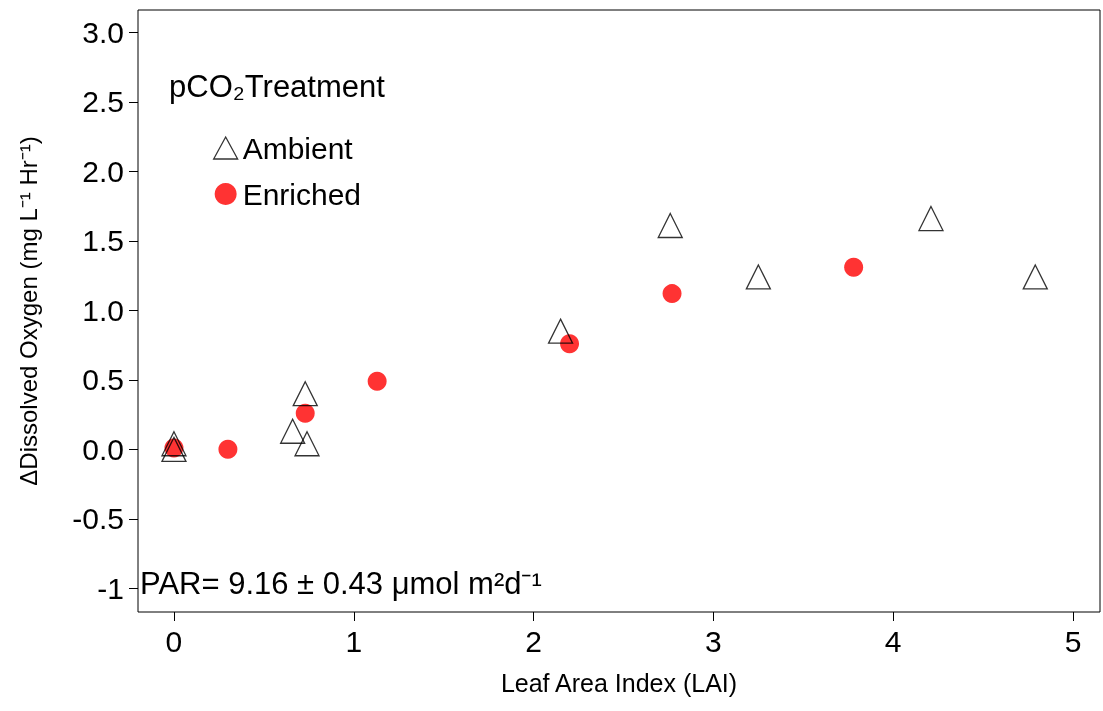 The image size is (1103, 711). Describe the element at coordinates (533, 641) in the screenshot. I see `x-tick-label: 2` at that location.